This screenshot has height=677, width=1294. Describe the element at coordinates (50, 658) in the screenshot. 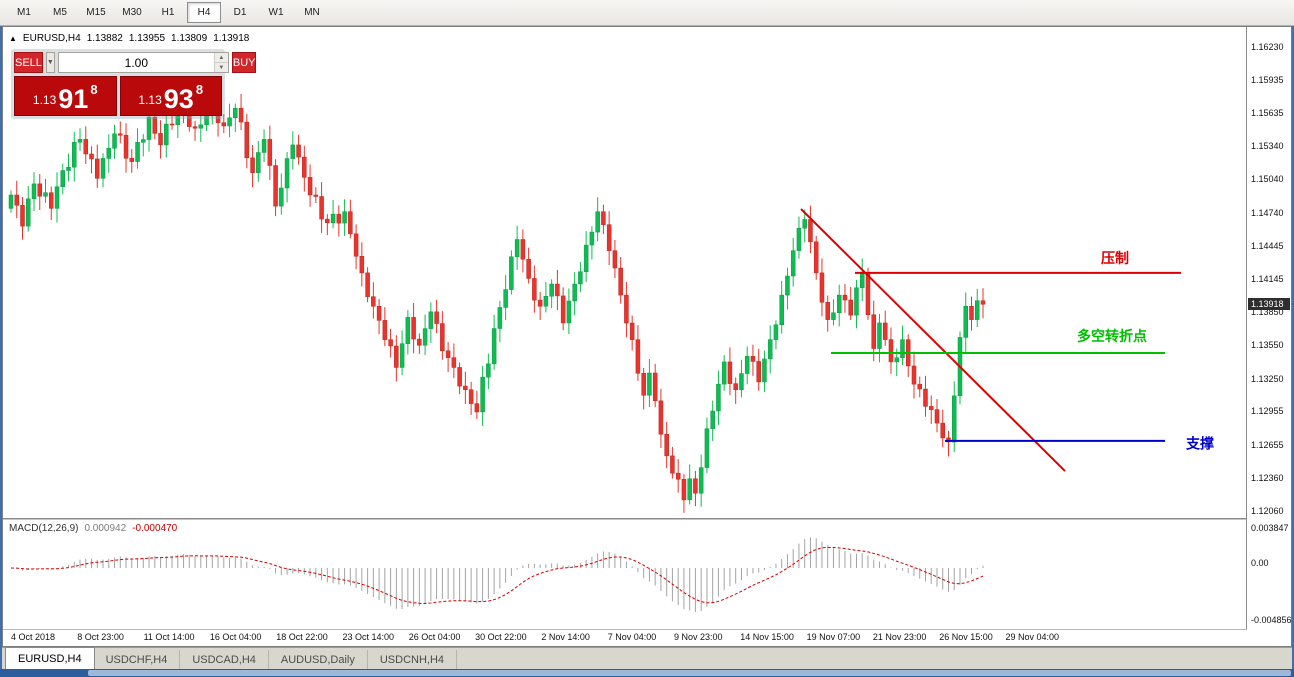

I see `tab-eurusd-h4: EURUSD,H4` at that location.